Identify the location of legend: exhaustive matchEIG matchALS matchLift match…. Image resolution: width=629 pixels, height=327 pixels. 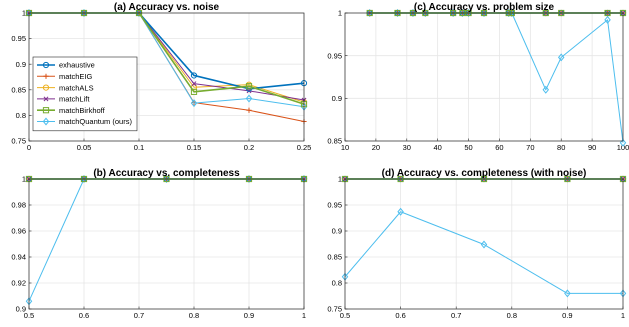
(85, 94).